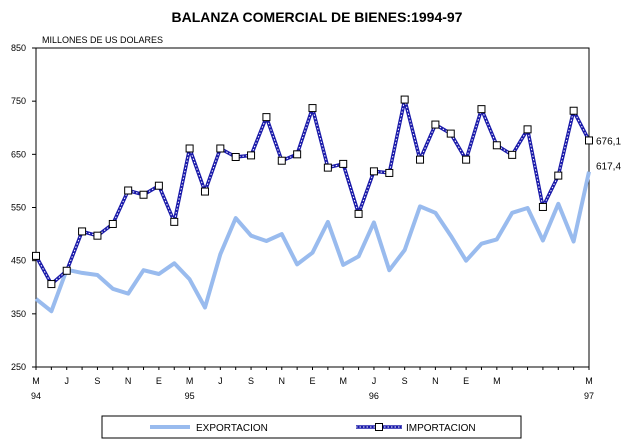 This screenshot has height=444, width=634. Describe the element at coordinates (102, 40) in the screenshot. I see `y-axis-label: MILLONES DE US DOLARES` at that location.